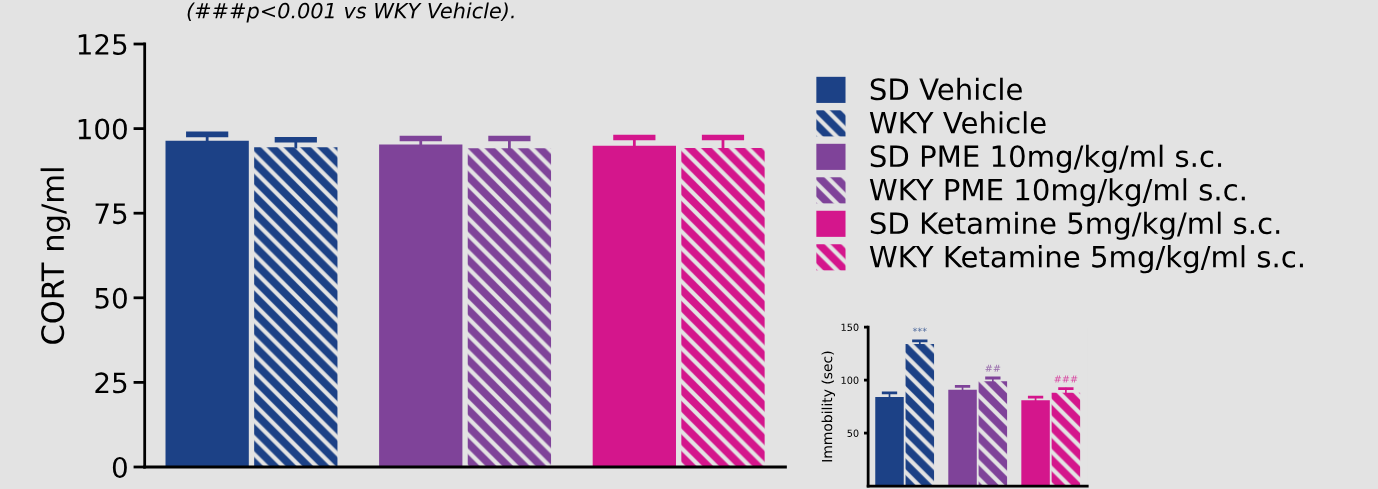 This screenshot has height=489, width=1378. I want to click on data-label: ##, so click(993, 368).